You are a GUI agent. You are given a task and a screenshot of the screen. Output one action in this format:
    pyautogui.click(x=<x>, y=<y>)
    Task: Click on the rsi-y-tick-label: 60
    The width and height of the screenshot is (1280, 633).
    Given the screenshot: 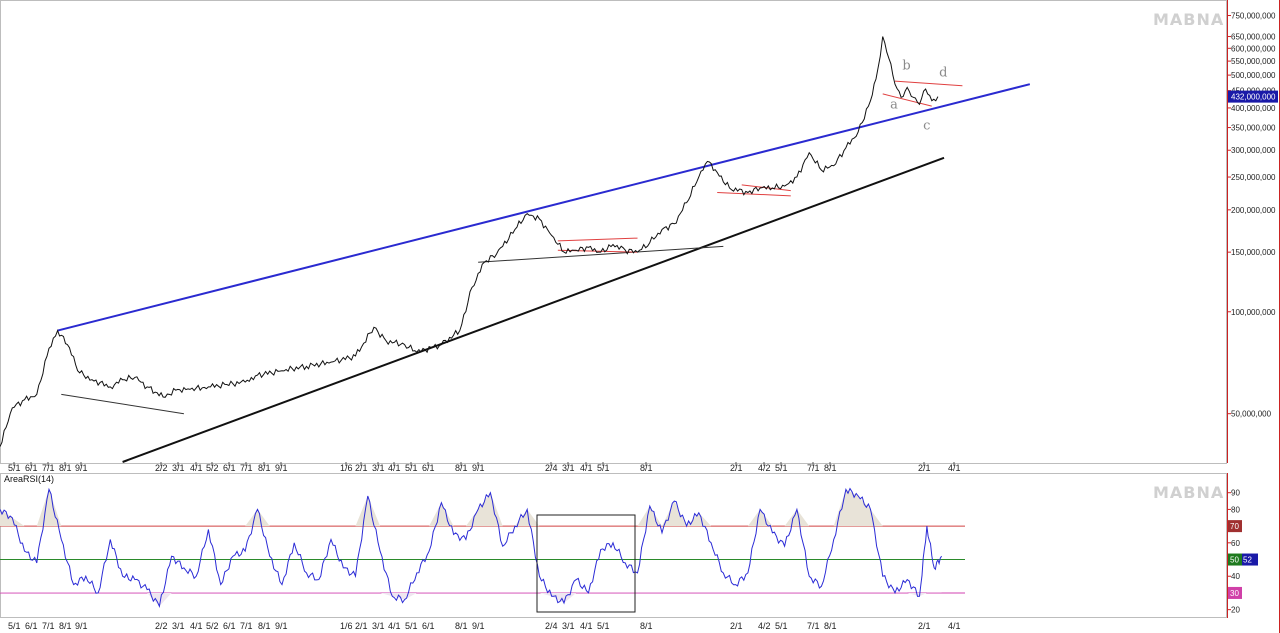 What is the action you would take?
    pyautogui.click(x=1235, y=543)
    